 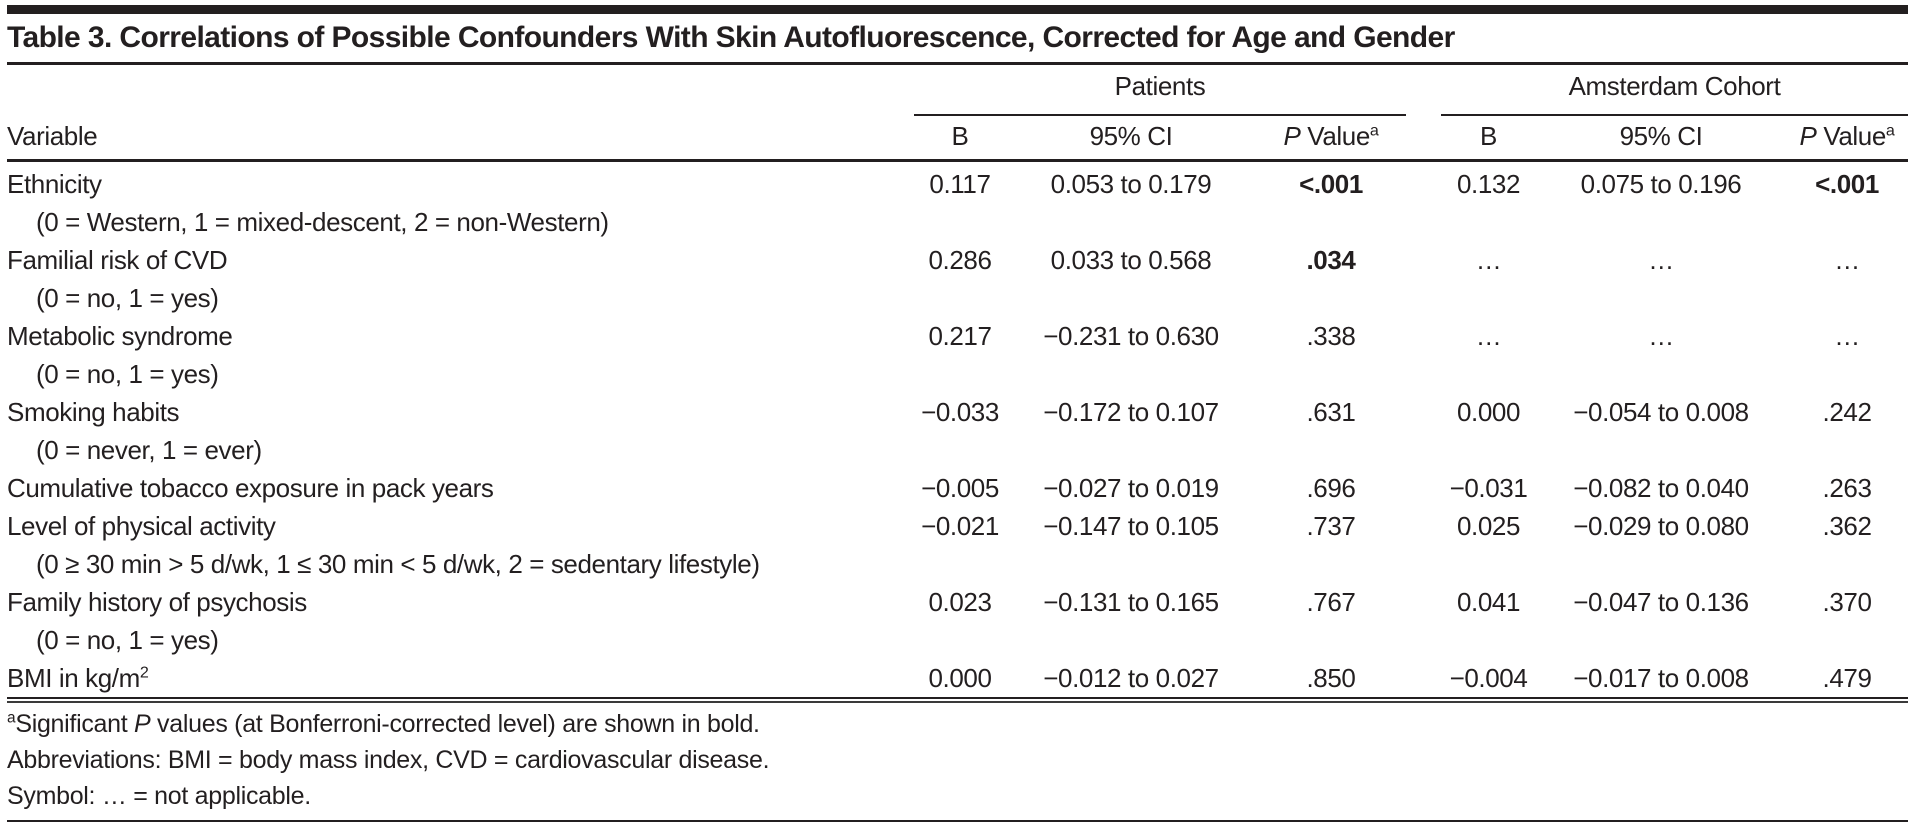 I want to click on cell-pvalue-patients: .737, so click(x=1331, y=525).